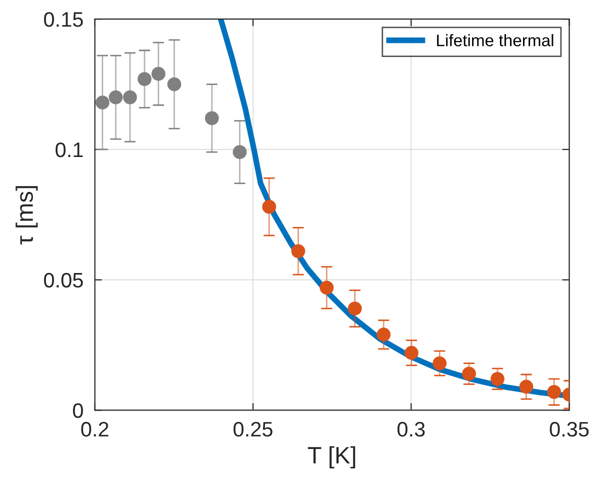  Describe the element at coordinates (63, 280) in the screenshot. I see `y-tick-label: 0.05` at that location.